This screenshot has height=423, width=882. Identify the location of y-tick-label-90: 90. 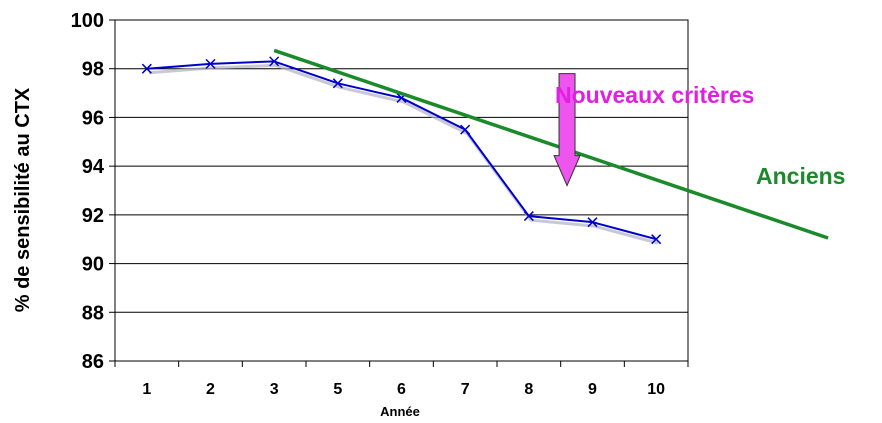
(93, 265).